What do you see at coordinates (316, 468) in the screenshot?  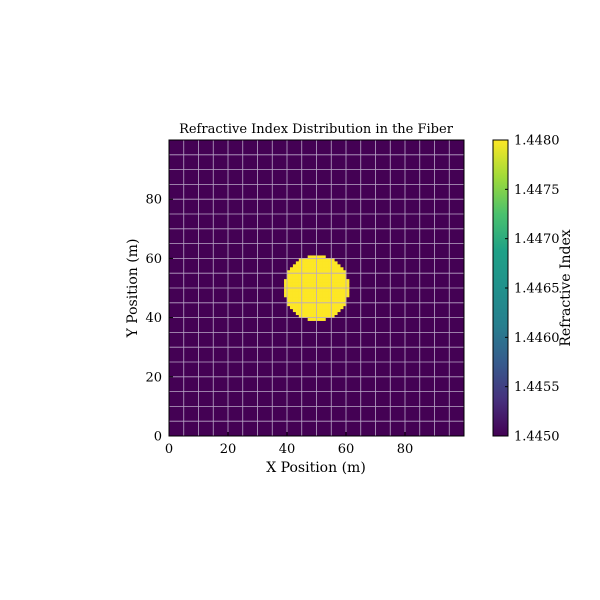 I see `x-axis-label: X Position (m)` at bounding box center [316, 468].